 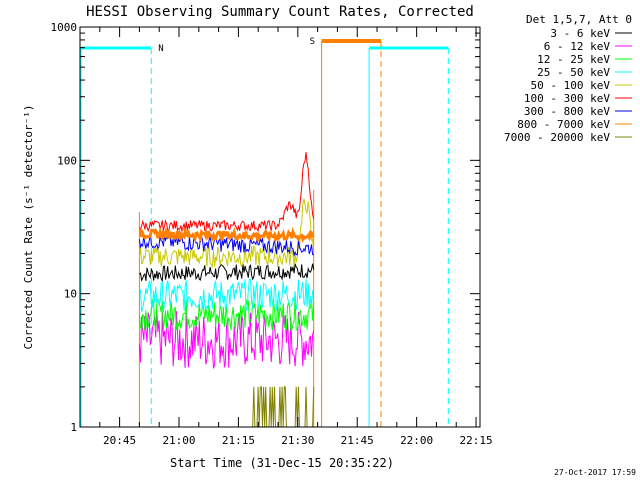 I want to click on legend-title: Det 1,5,7, Att 0, so click(x=579, y=19).